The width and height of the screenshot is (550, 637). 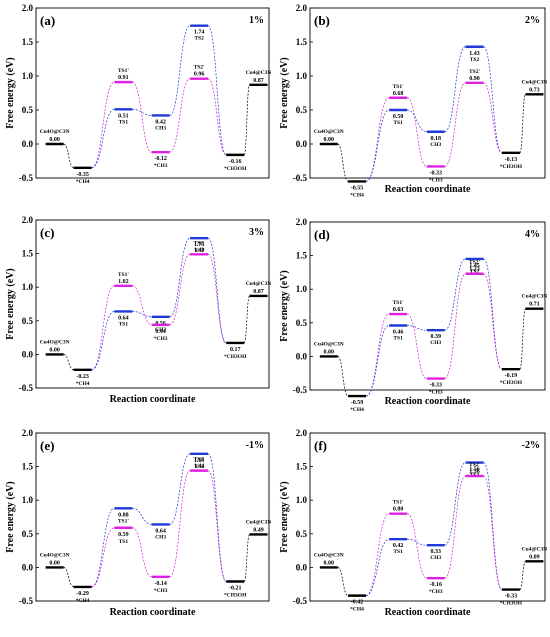 What do you see at coordinates (47, 20) in the screenshot?
I see `panel-letter: (a)` at bounding box center [47, 20].